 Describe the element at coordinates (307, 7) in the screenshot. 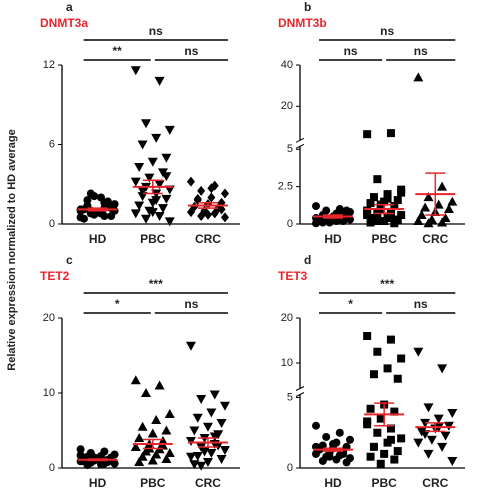

I see `panel-label: b` at that location.